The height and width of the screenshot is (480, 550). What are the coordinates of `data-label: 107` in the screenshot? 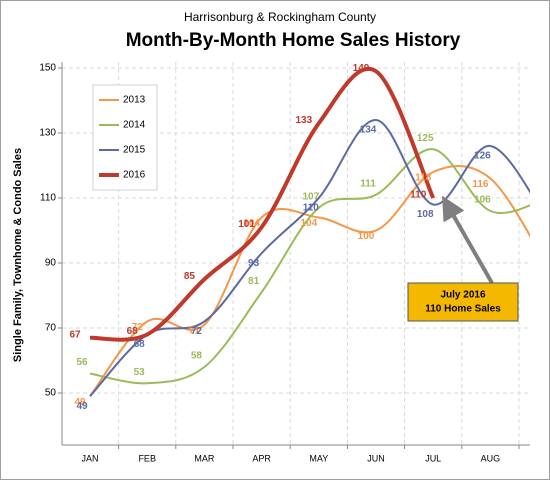 It's located at (310, 196).